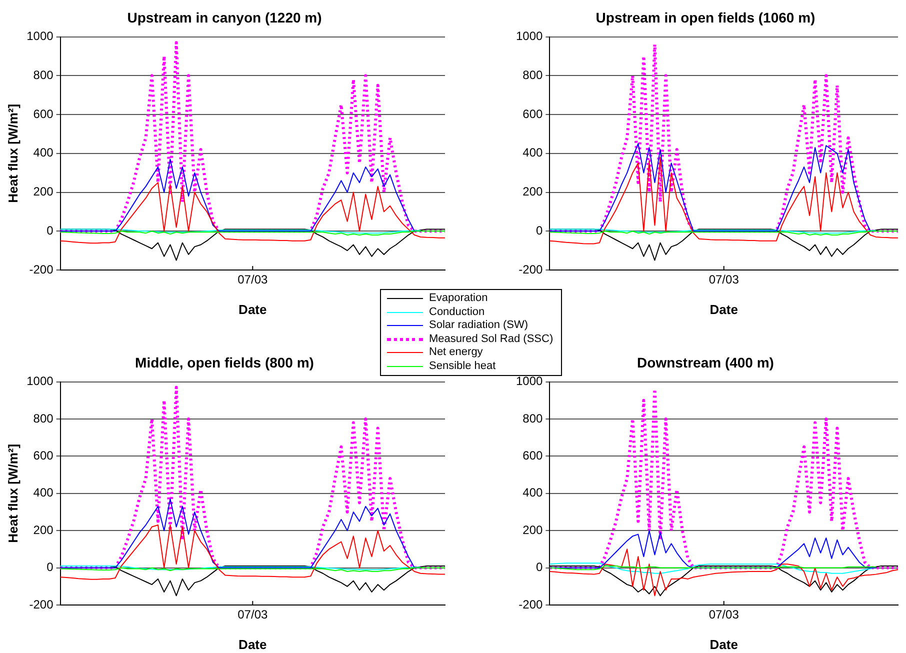 Image resolution: width=906 pixels, height=653 pixels. I want to click on chart-title: Middle, open fields (800 m), so click(224, 362).